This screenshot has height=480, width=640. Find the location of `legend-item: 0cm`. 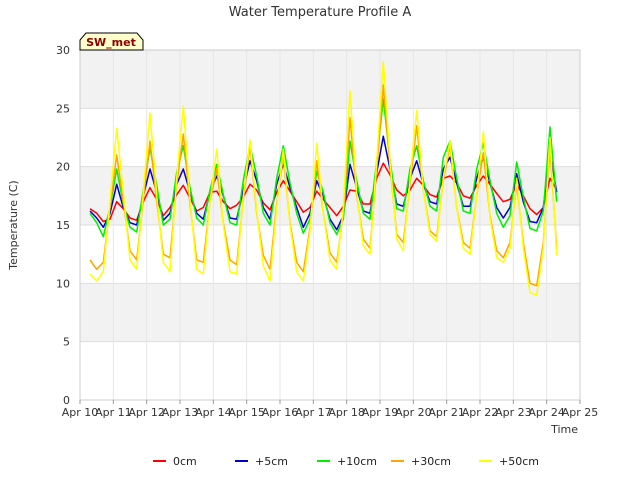

legend-item: 0cm is located at coordinates (175, 461).